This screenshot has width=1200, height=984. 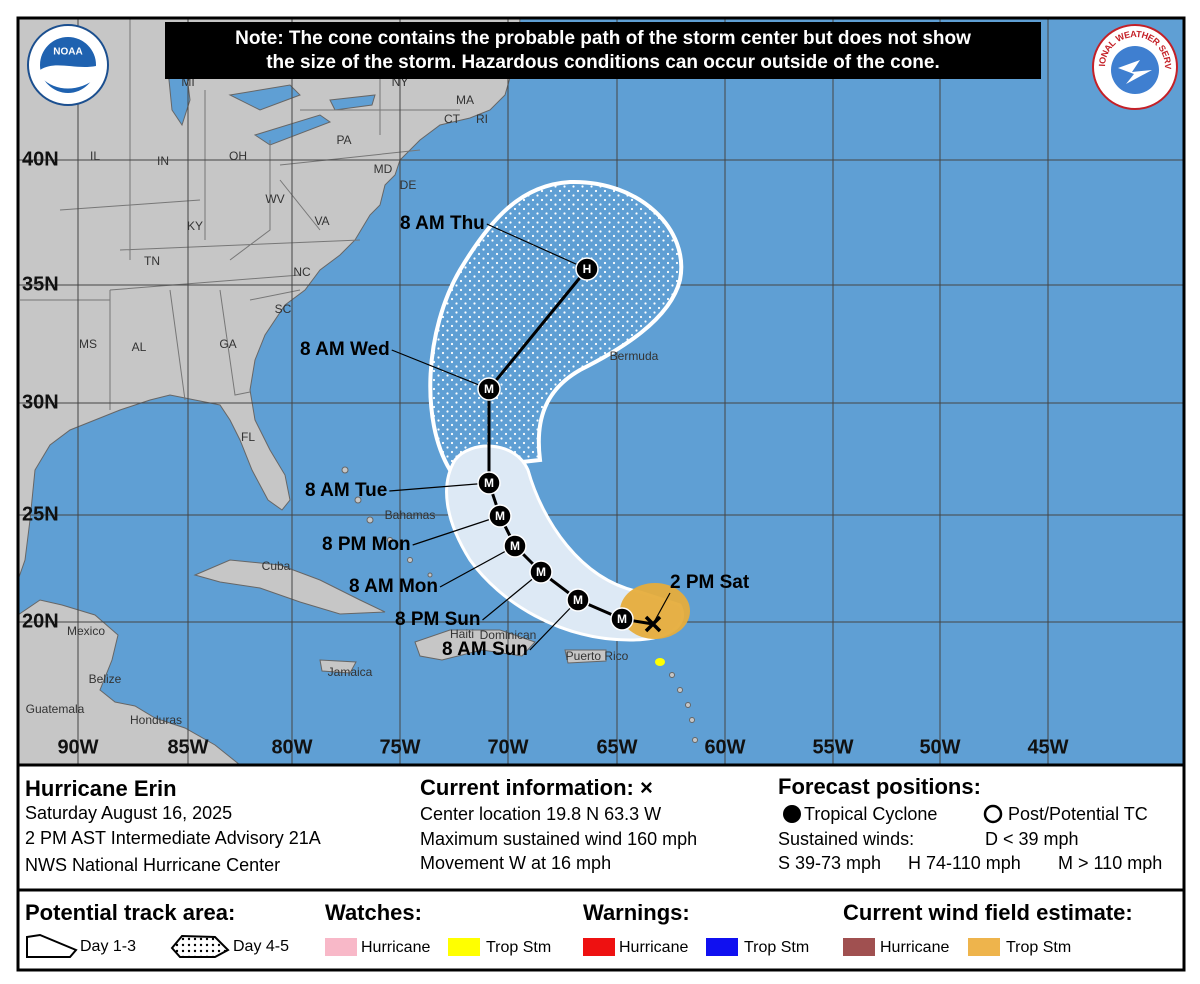 What do you see at coordinates (1110, 863) in the screenshot?
I see `wind-class: M > 110 mph` at bounding box center [1110, 863].